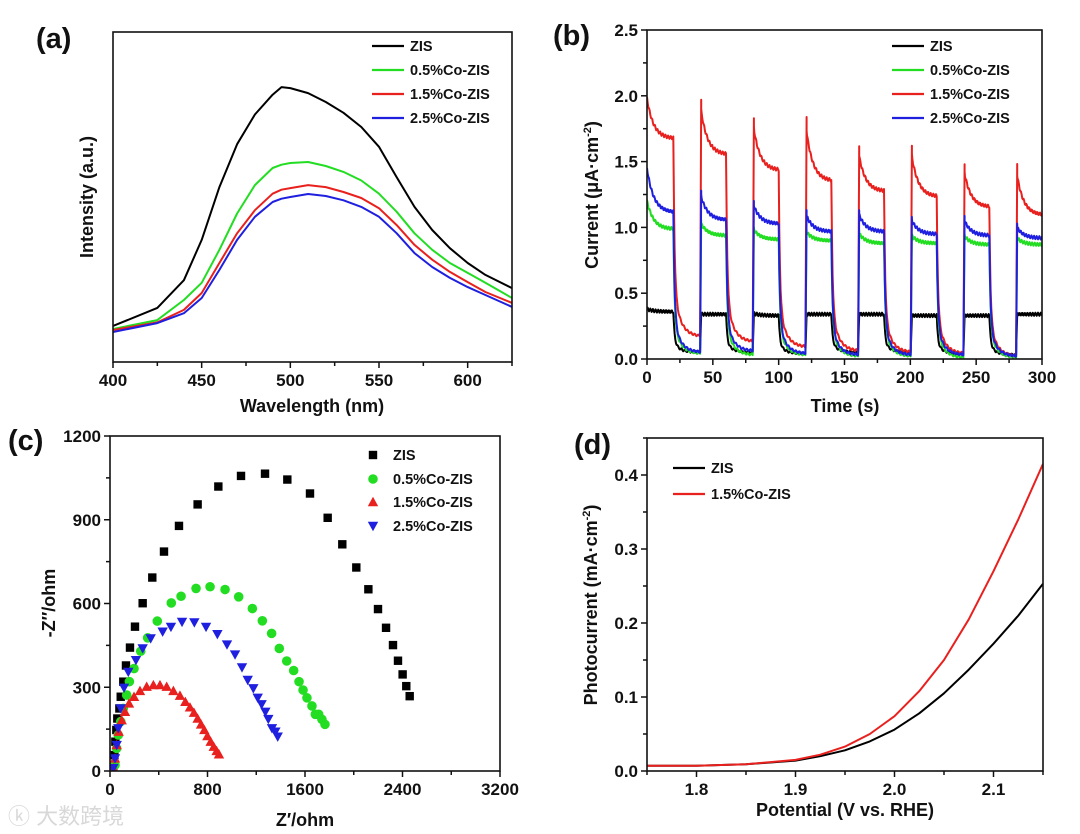  I want to click on x-tick-label: 2.1, so click(994, 789).